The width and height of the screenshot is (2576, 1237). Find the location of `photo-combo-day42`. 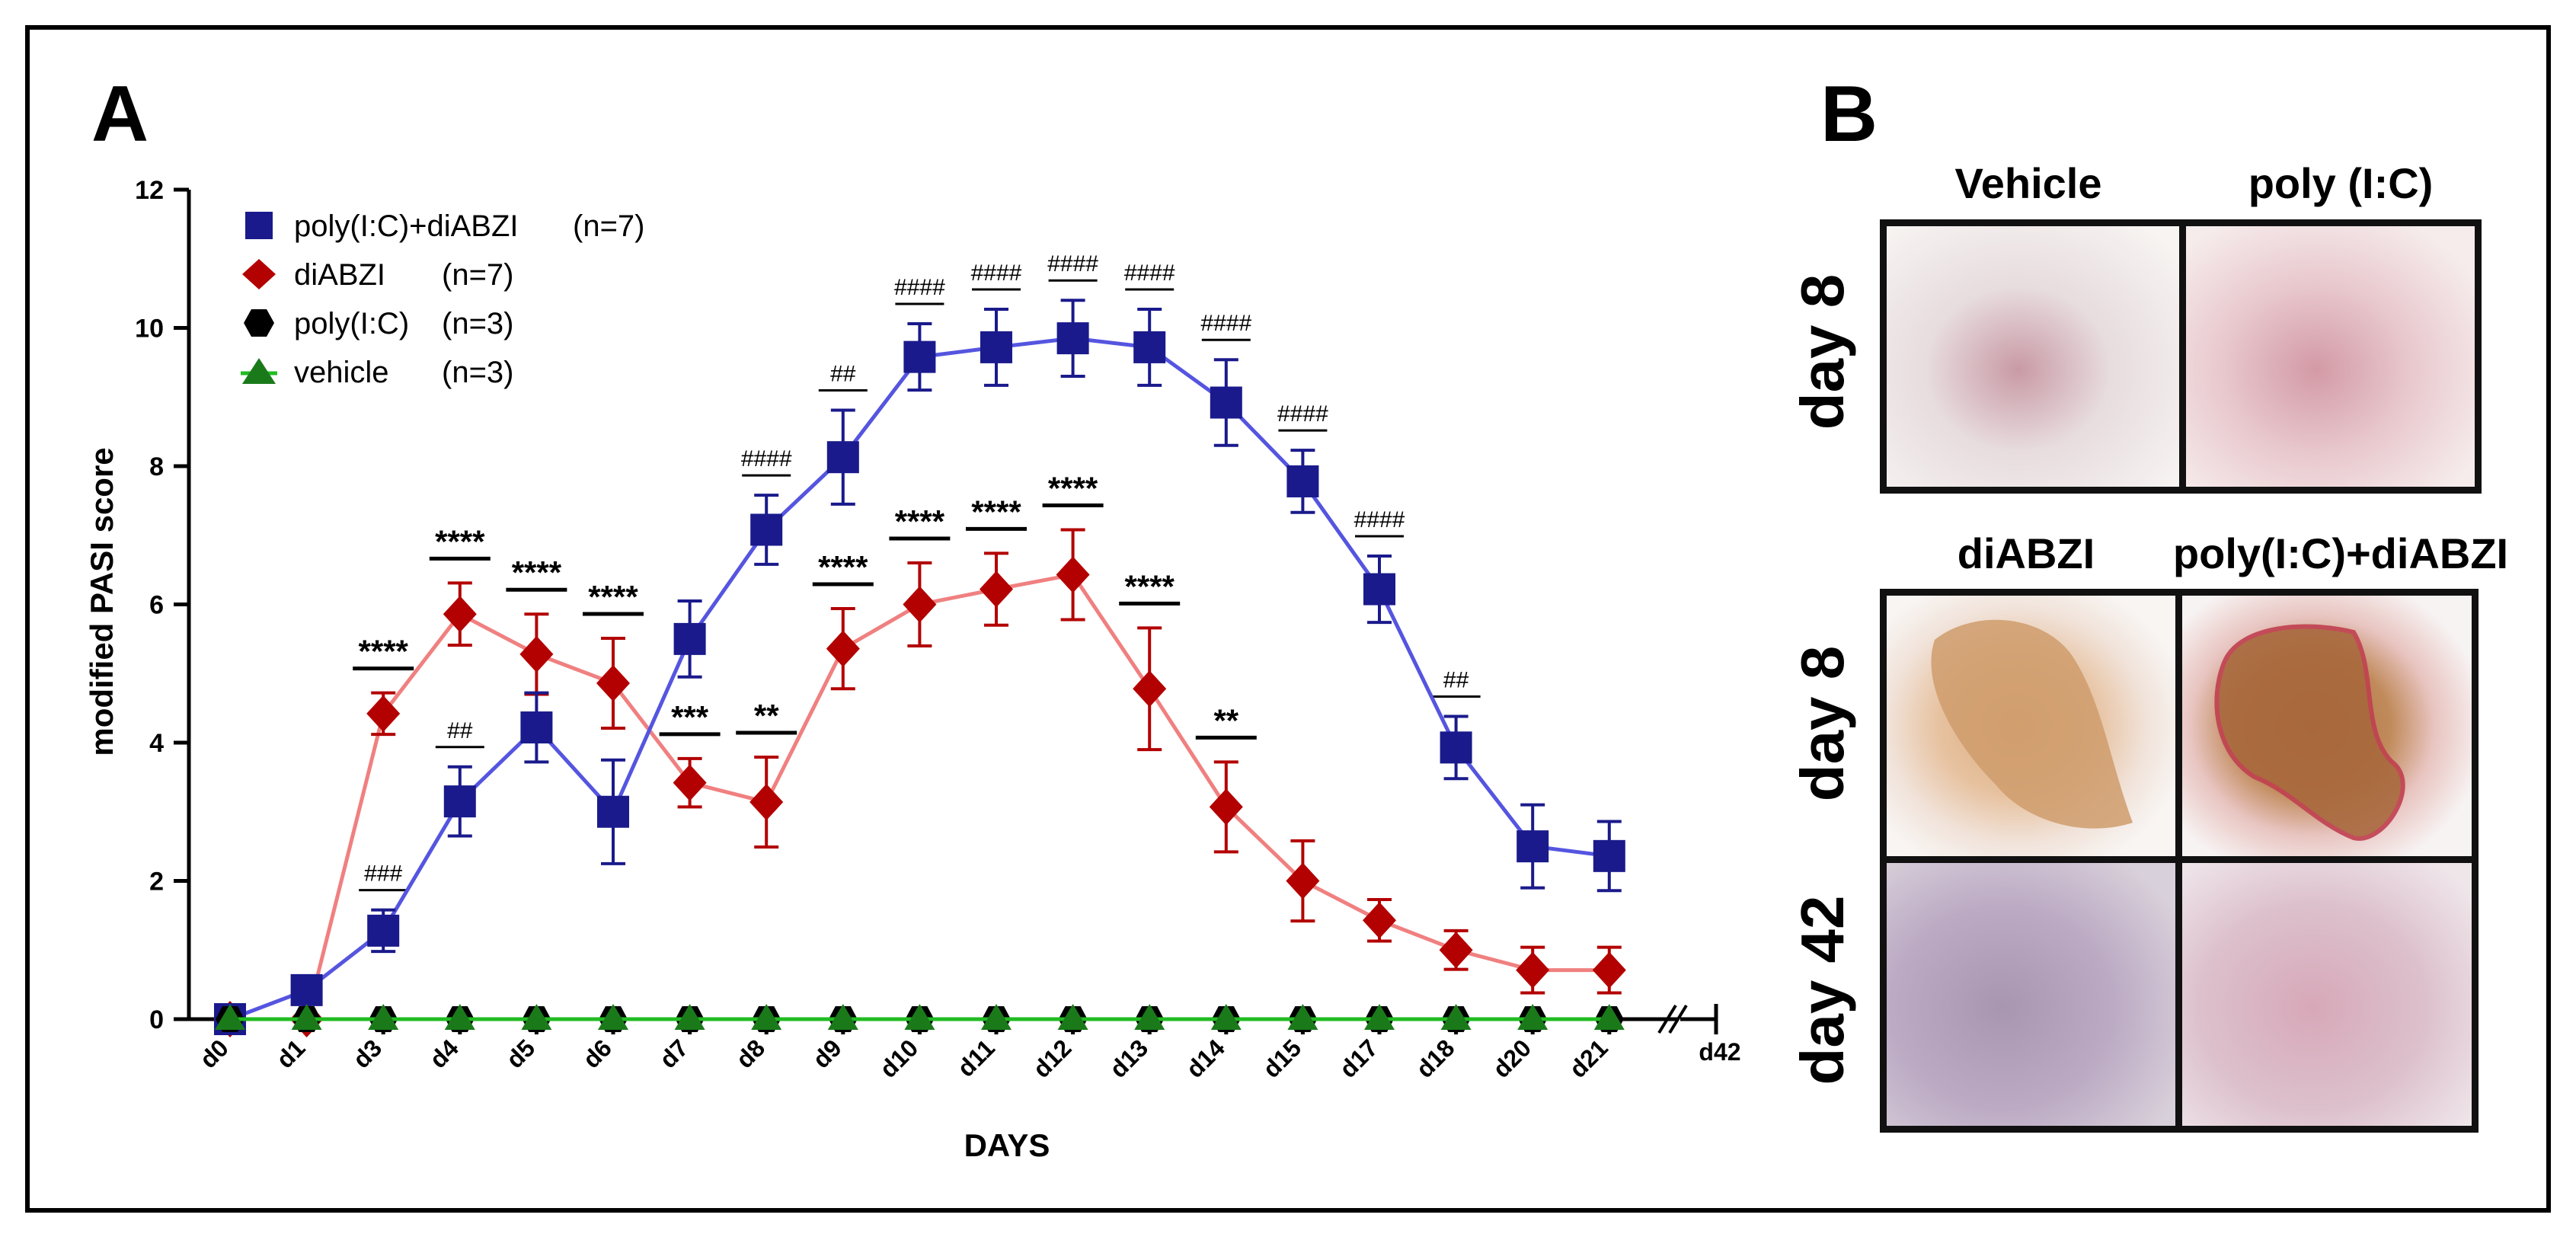

photo-combo-day42 is located at coordinates (2327, 995).